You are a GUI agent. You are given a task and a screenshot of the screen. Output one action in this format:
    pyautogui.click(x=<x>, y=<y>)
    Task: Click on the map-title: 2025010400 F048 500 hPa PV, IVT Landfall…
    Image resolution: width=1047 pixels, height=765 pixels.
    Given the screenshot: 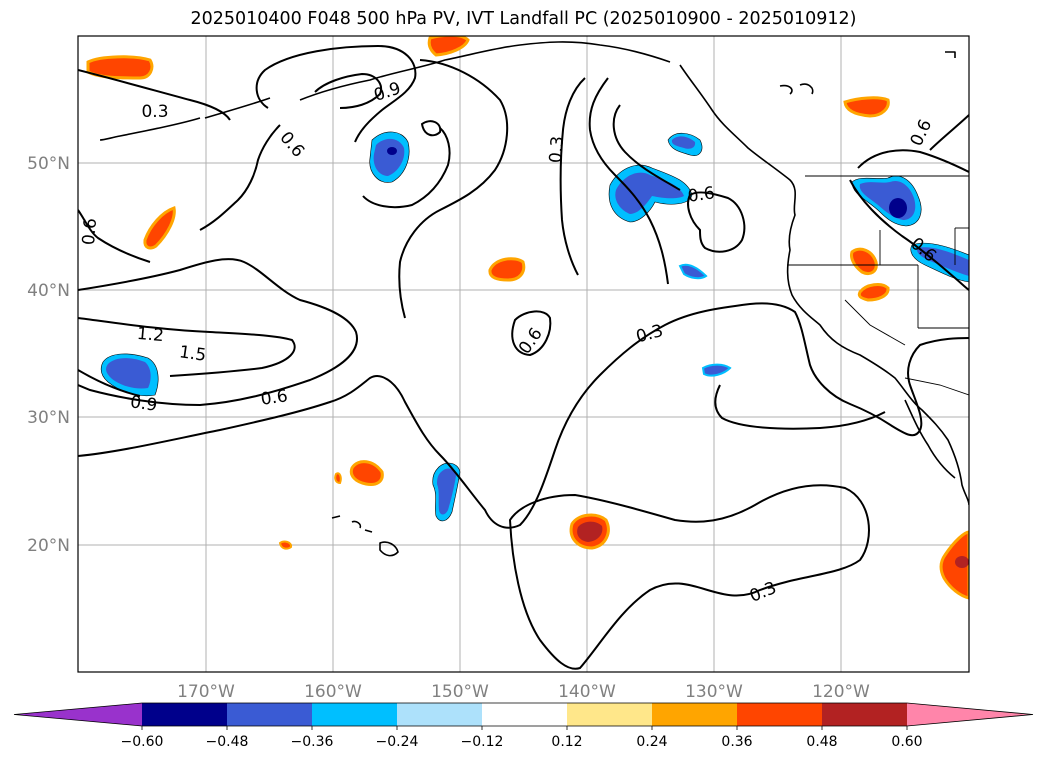 What is the action you would take?
    pyautogui.click(x=523, y=19)
    